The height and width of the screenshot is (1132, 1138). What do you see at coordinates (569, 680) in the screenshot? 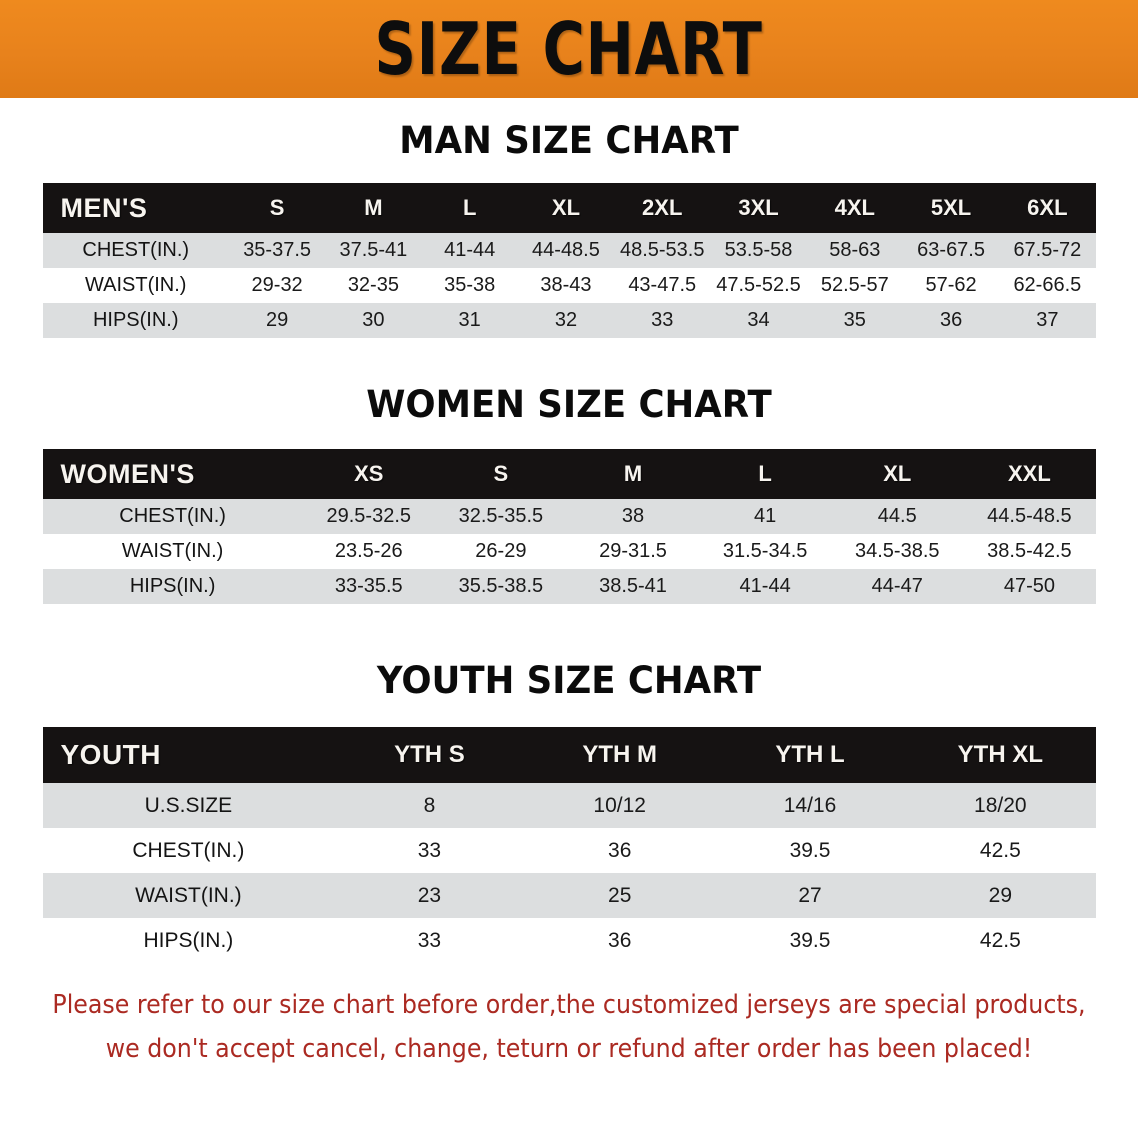
I see `youth-section-title: YOUTH SIZE CHART` at bounding box center [569, 680].